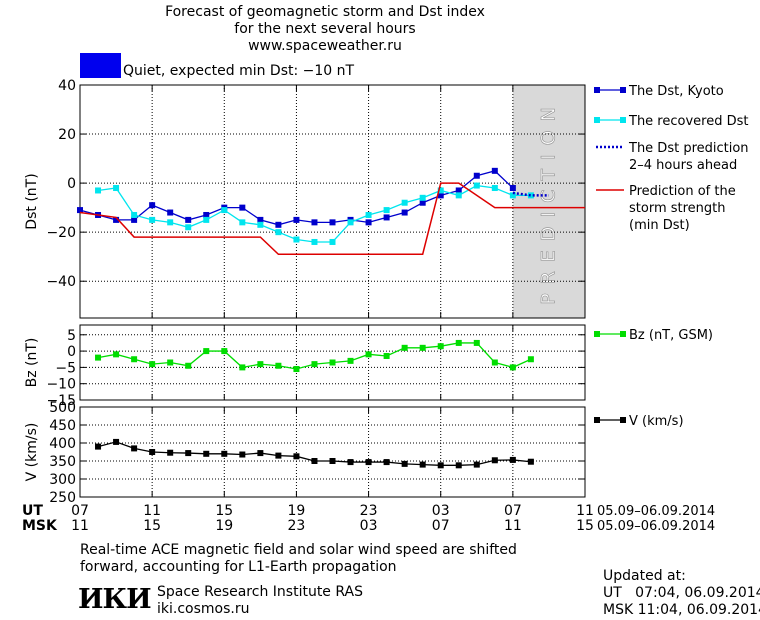 This screenshot has width=760, height=620. What do you see at coordinates (297, 511) in the screenshot?
I see `ut-tick-label: 19` at bounding box center [297, 511].